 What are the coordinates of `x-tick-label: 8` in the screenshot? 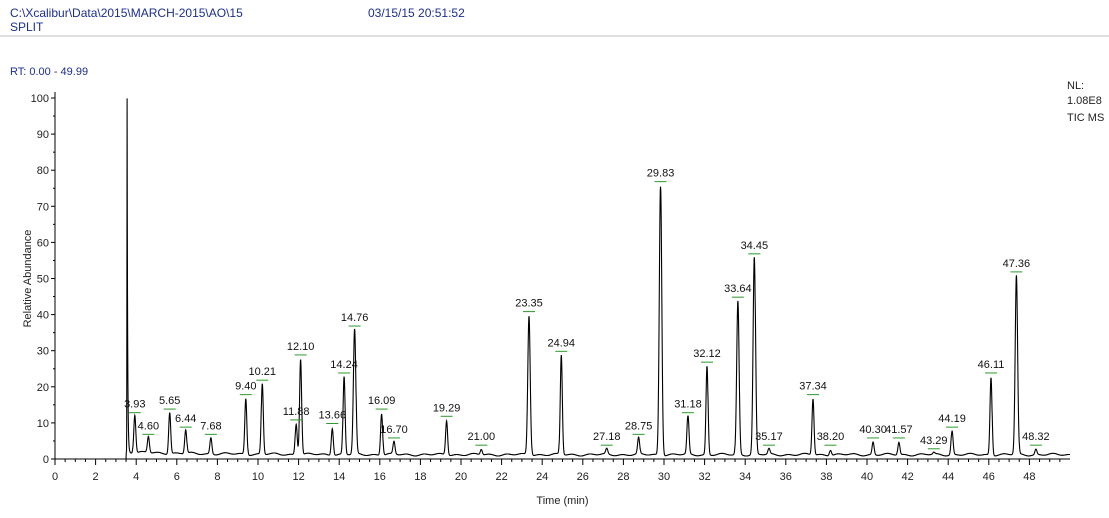 It's located at (217, 477).